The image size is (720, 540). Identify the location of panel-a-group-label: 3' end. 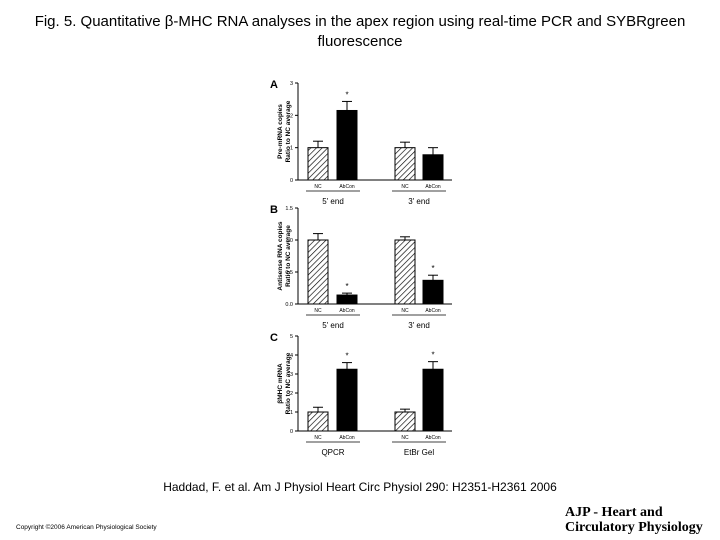
(419, 201).